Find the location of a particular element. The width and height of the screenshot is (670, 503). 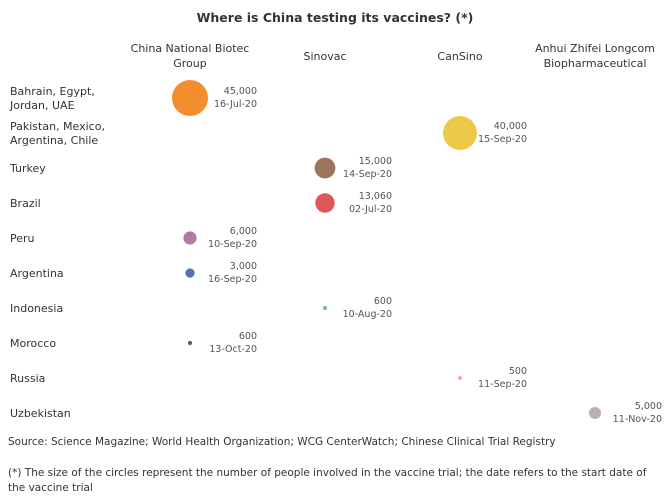

column-header: Anhui Zhifei Longcom Biopharmaceutical is located at coordinates (595, 56).